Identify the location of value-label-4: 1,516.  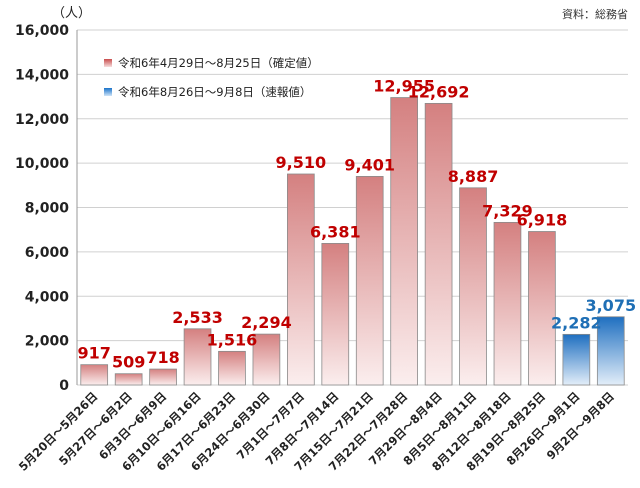
(232, 339).